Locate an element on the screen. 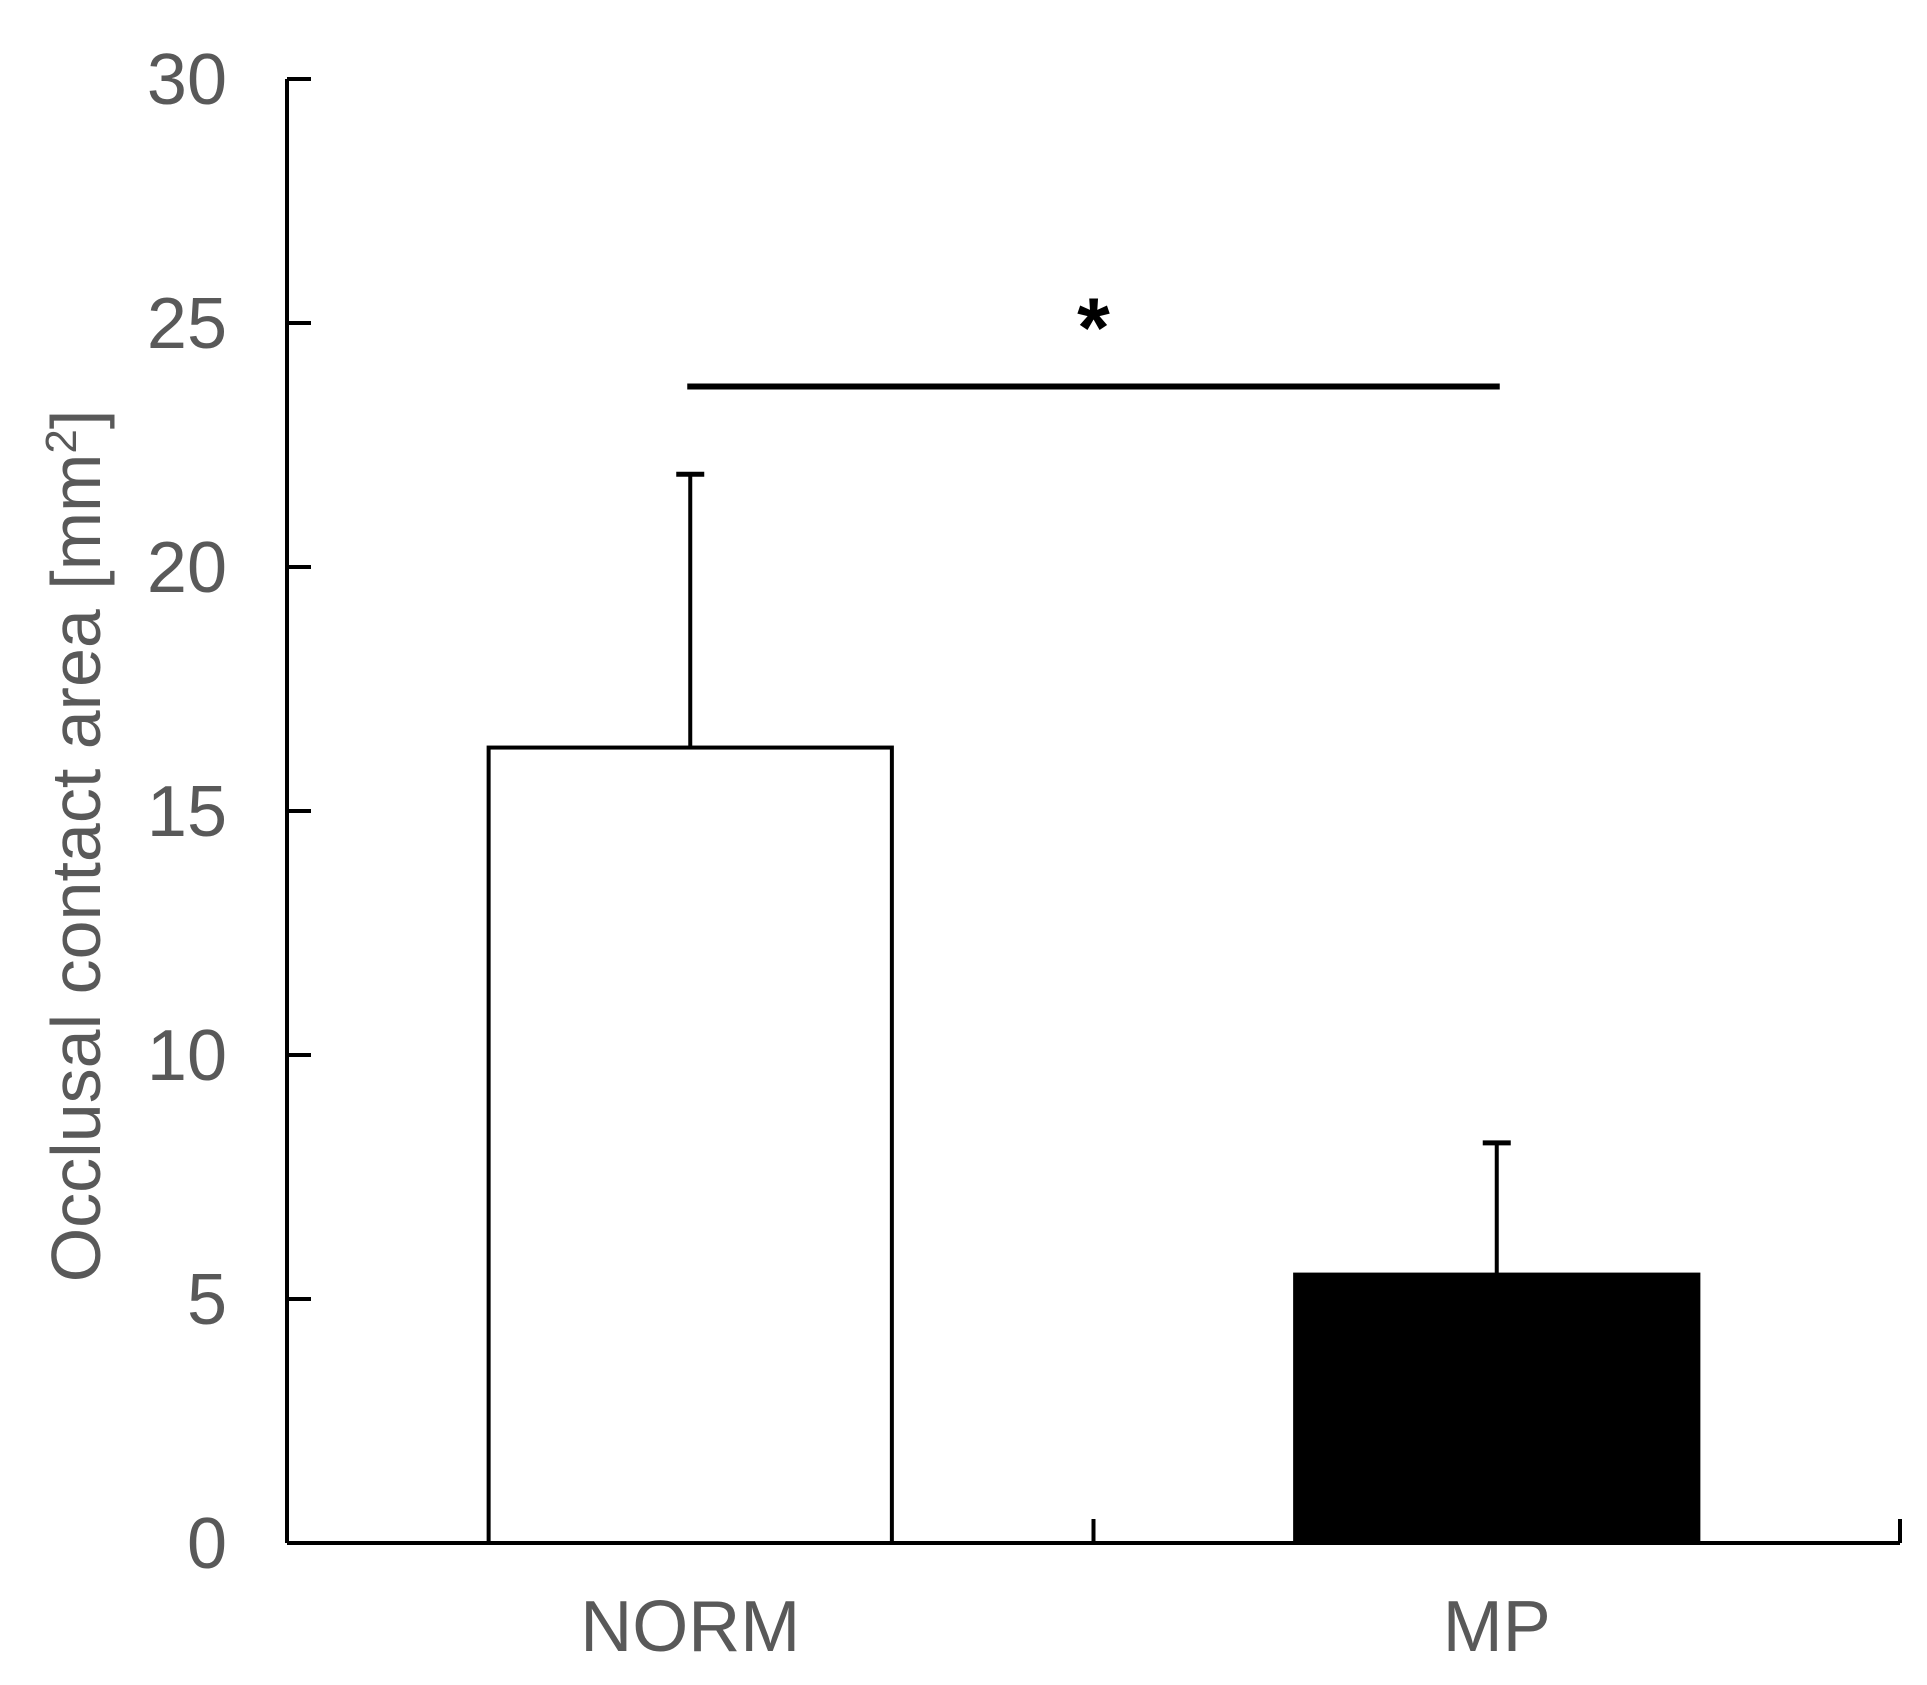  y-tick-label: 5 is located at coordinates (207, 1300).